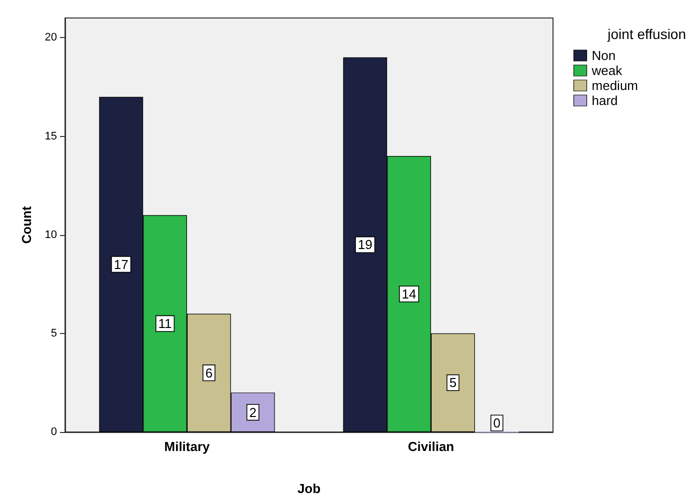 Image resolution: width=693 pixels, height=502 pixels. I want to click on y-tick-label: 0, so click(53, 432).